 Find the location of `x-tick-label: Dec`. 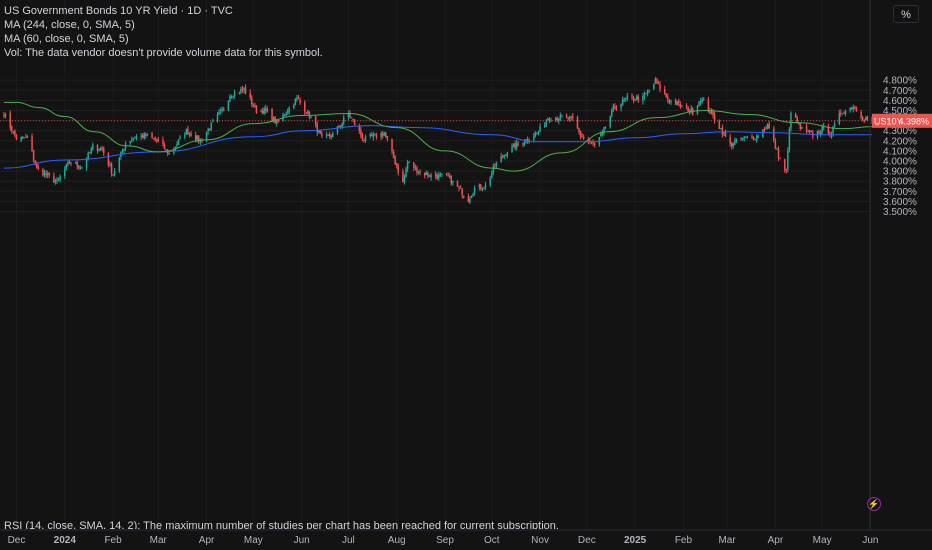

x-tick-label: Dec is located at coordinates (17, 540).